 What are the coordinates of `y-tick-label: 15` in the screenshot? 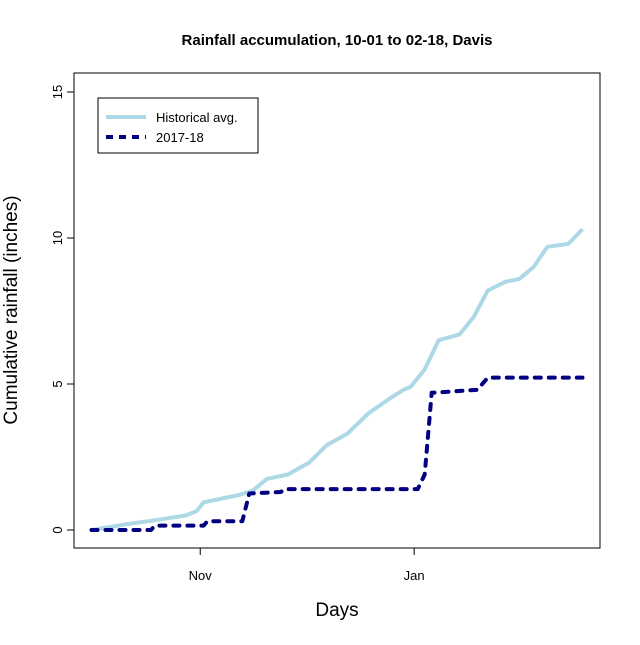 It's located at (57, 92).